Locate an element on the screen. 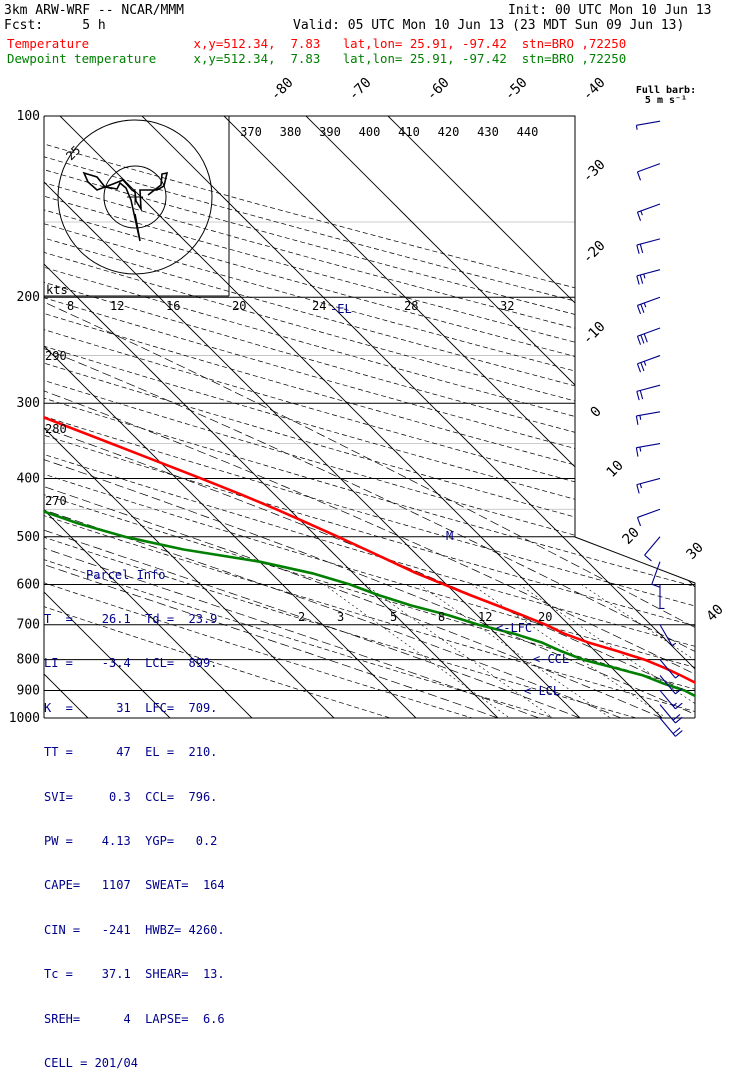  parcel-row: Tc = 37.1 SHEAR= 13. is located at coordinates (134, 974).